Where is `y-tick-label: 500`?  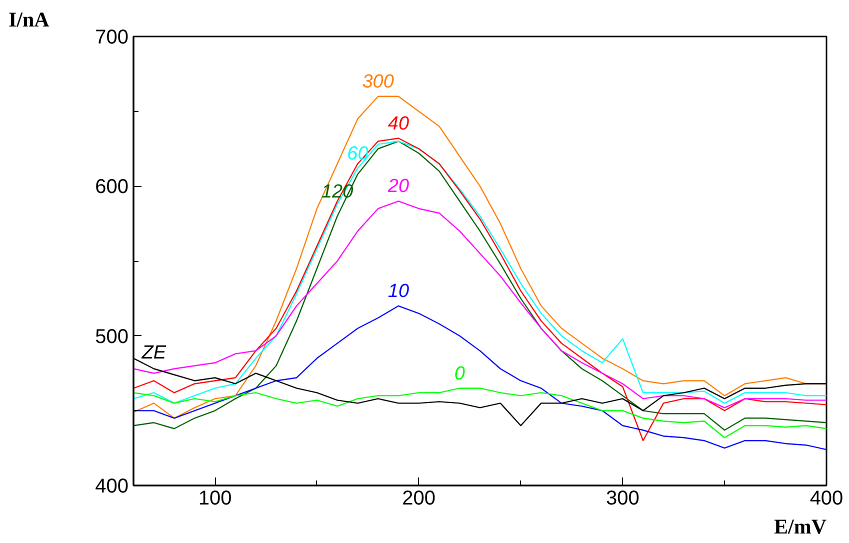 y-tick-label: 500 is located at coordinates (112, 337).